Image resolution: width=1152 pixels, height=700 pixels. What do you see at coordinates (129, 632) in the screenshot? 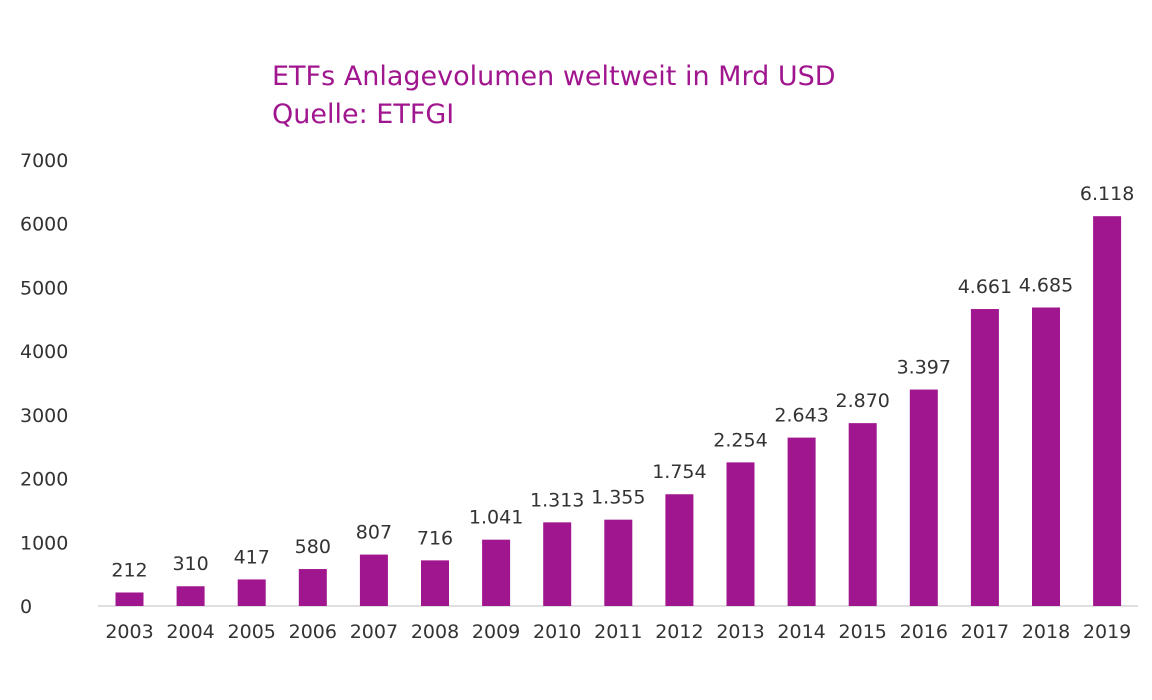
I see `x-tick-label: 2003` at bounding box center [129, 632].